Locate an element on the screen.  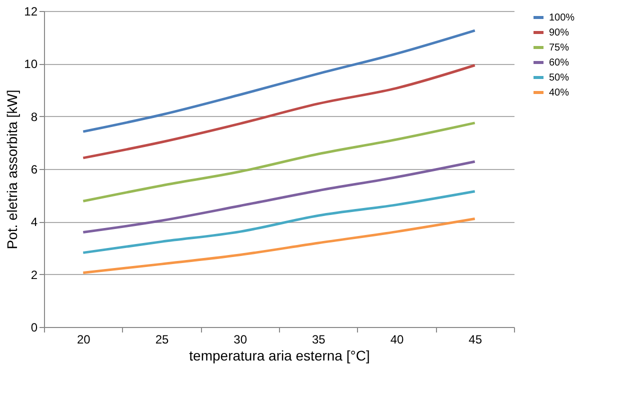
x-tick-label: 35 is located at coordinates (319, 339).